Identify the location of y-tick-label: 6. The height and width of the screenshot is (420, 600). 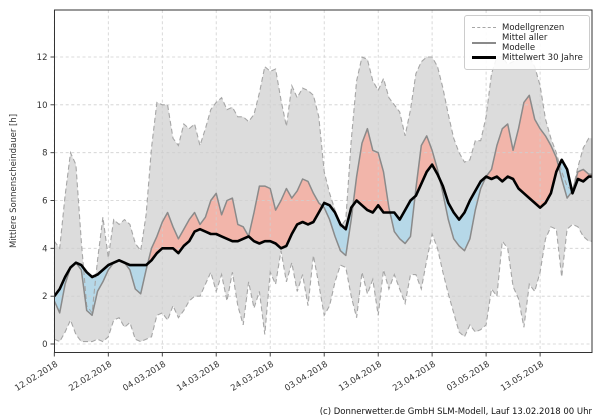
(44, 202).